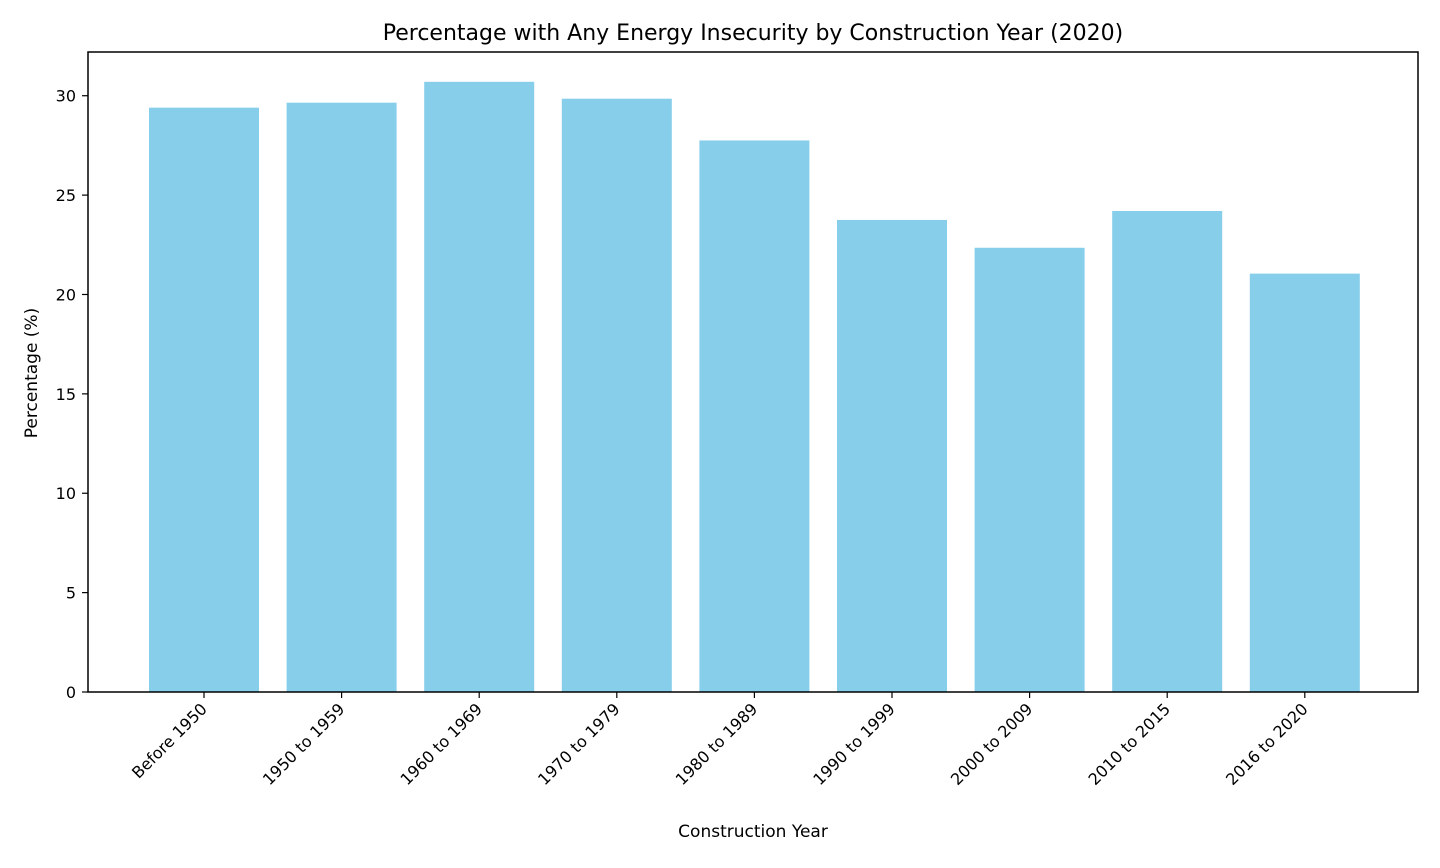 Image resolution: width=1440 pixels, height=868 pixels. I want to click on y-tick-label-6: 30, so click(66, 96).